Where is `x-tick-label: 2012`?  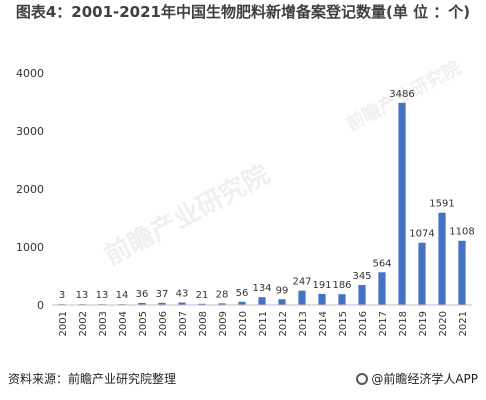 x-tick-label: 2012 is located at coordinates (283, 323).